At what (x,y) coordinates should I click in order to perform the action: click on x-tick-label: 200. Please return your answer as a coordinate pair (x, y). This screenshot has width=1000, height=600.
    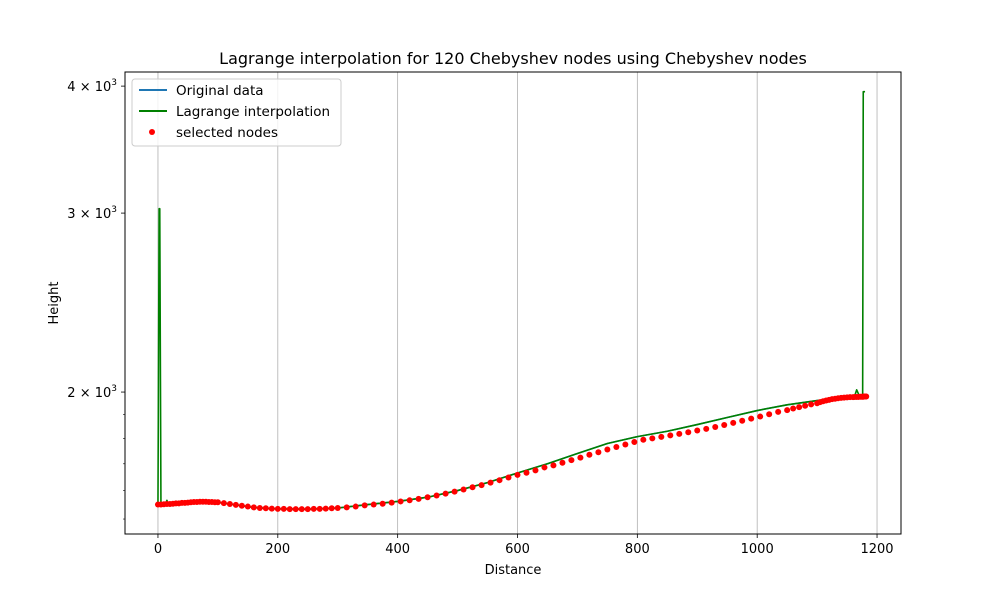
    Looking at the image, I should click on (277, 549).